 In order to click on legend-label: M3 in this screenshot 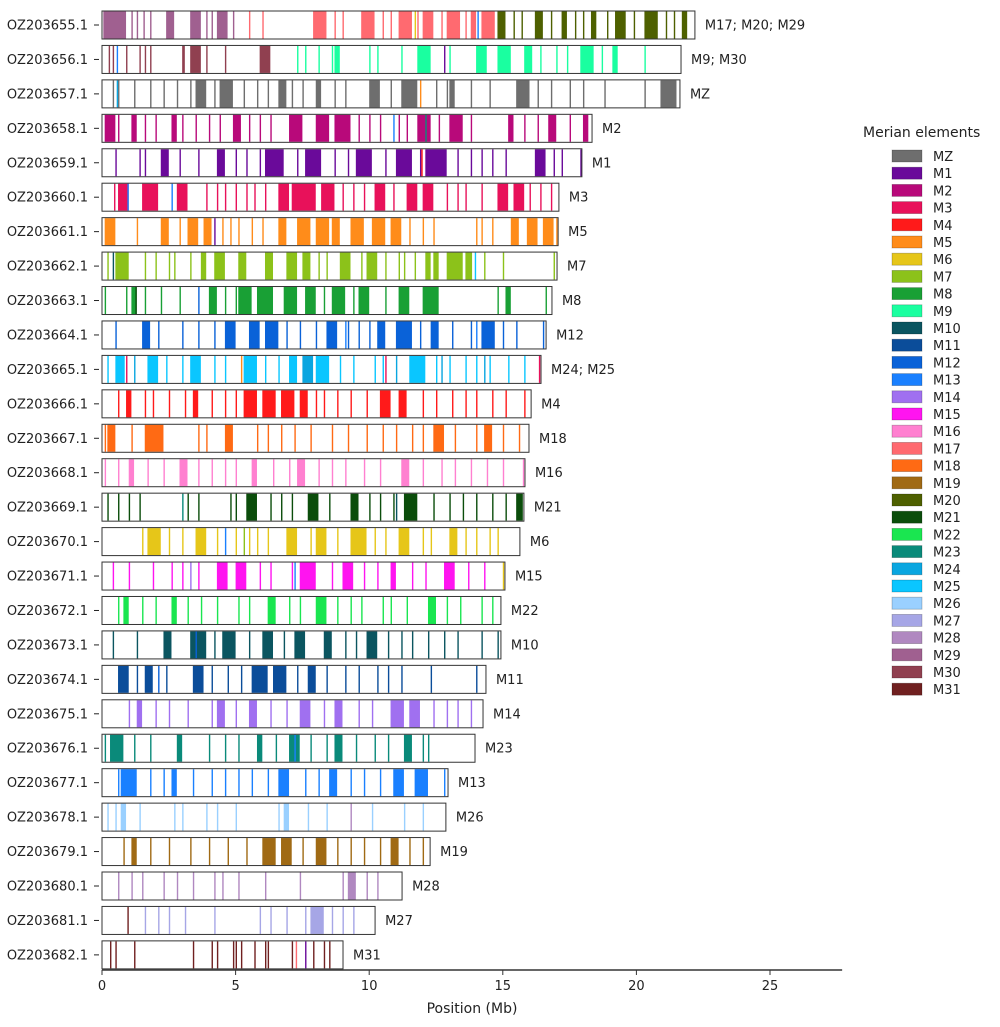, I will do `click(943, 209)`.